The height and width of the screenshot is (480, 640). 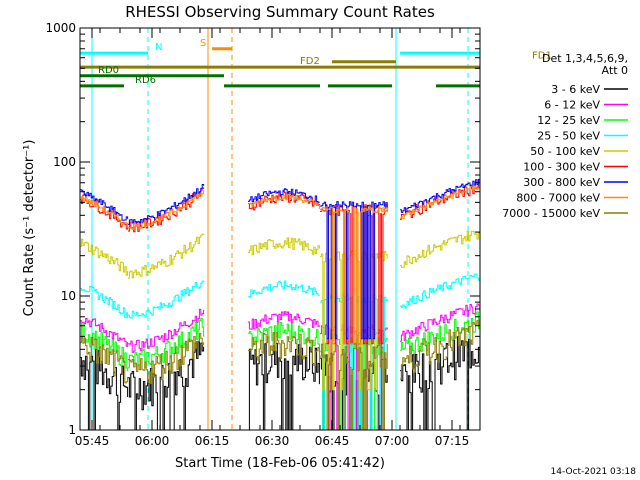 What do you see at coordinates (108, 70) in the screenshot?
I see `flag-bar-label: RD0` at bounding box center [108, 70].